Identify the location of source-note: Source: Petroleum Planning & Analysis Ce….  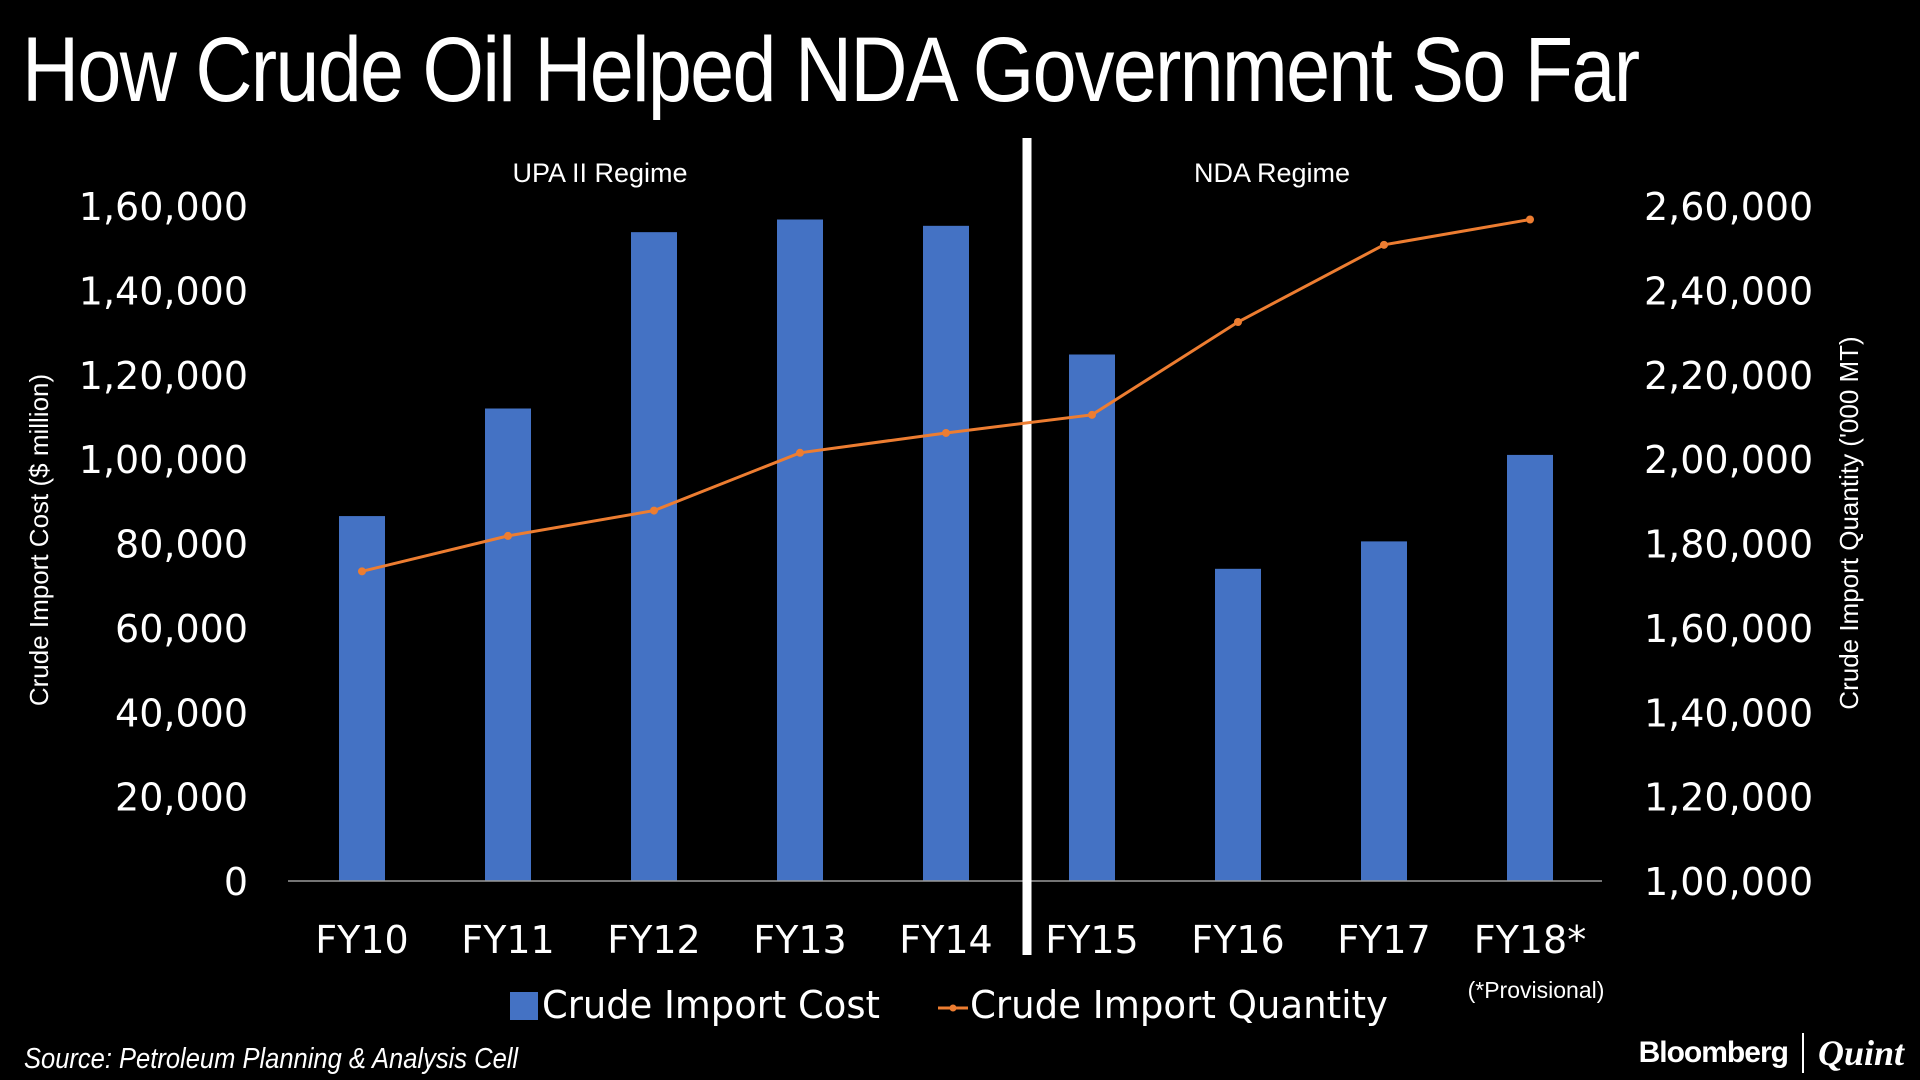
(271, 1059).